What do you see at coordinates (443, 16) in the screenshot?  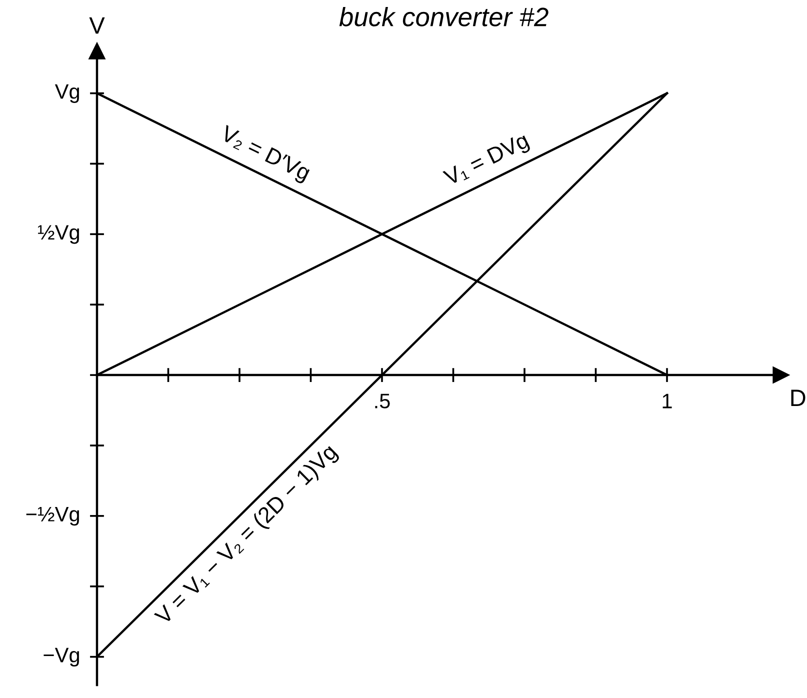 I see `chart-title: buck converter #2` at bounding box center [443, 16].